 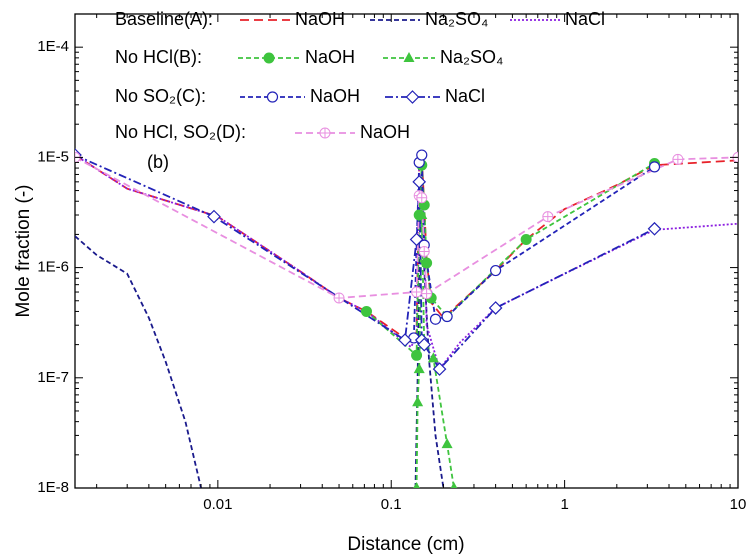 I want to click on annotation: (b), so click(x=158, y=162).